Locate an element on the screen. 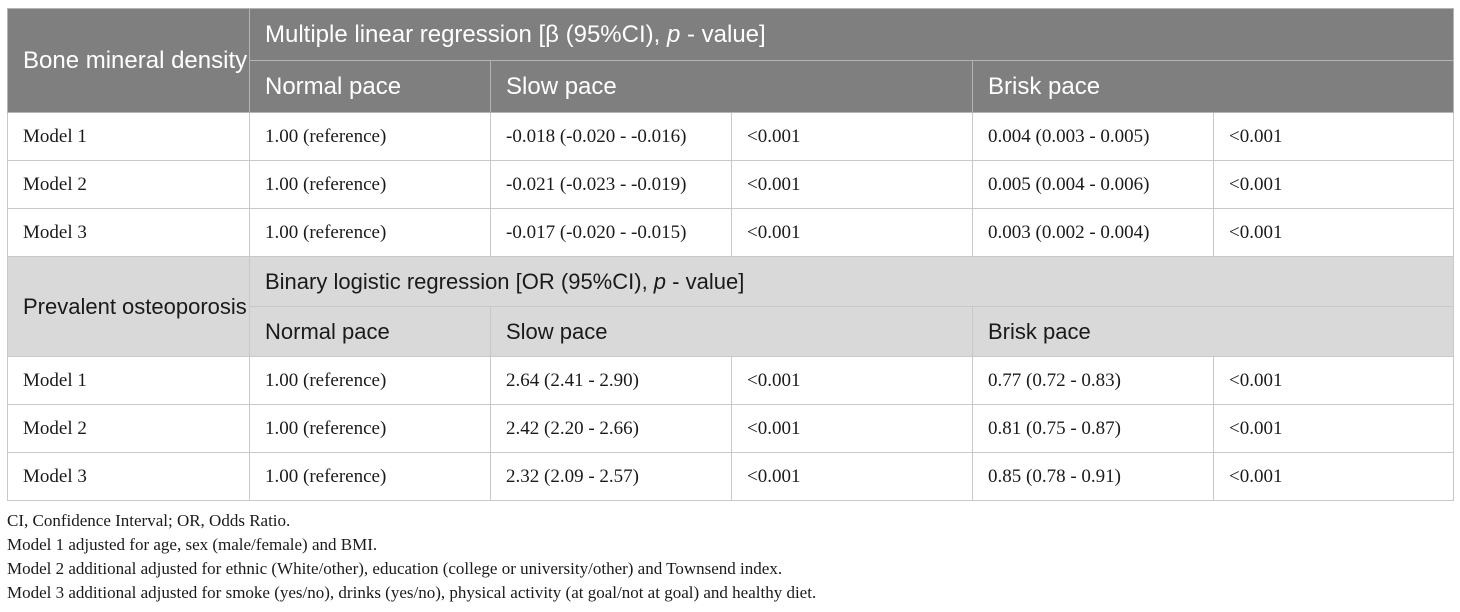  slow-pace-value: -0.021 (-0.023 - -0.019) is located at coordinates (611, 184).